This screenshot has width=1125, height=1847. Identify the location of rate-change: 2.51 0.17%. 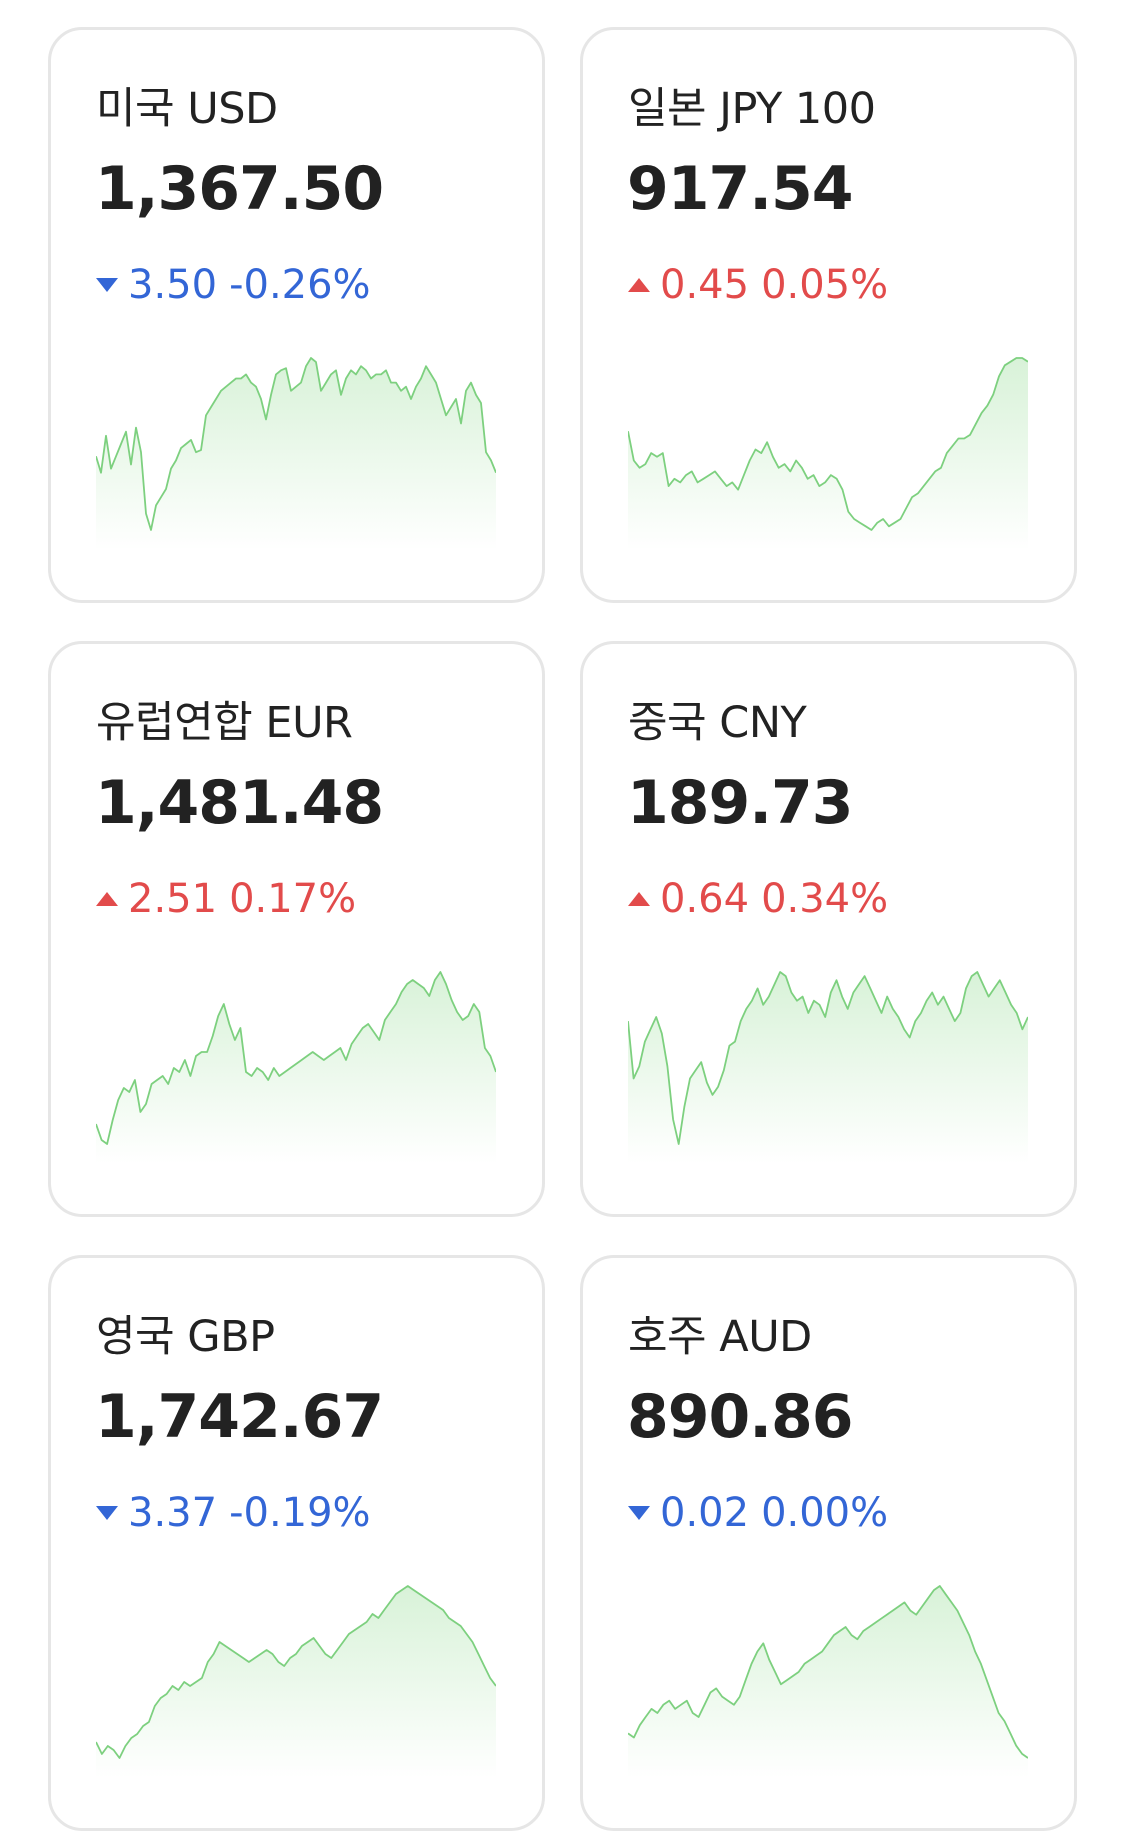
(226, 899).